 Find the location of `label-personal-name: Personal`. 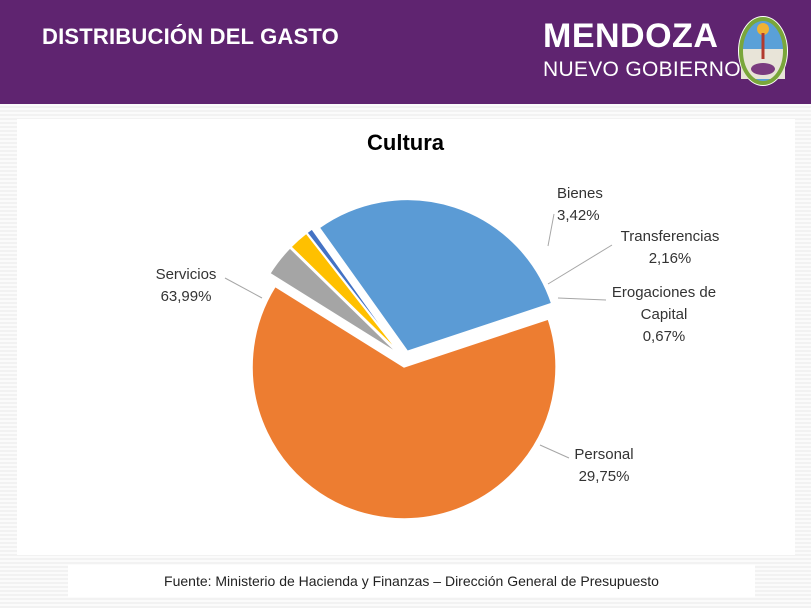

label-personal-name: Personal is located at coordinates (604, 454).